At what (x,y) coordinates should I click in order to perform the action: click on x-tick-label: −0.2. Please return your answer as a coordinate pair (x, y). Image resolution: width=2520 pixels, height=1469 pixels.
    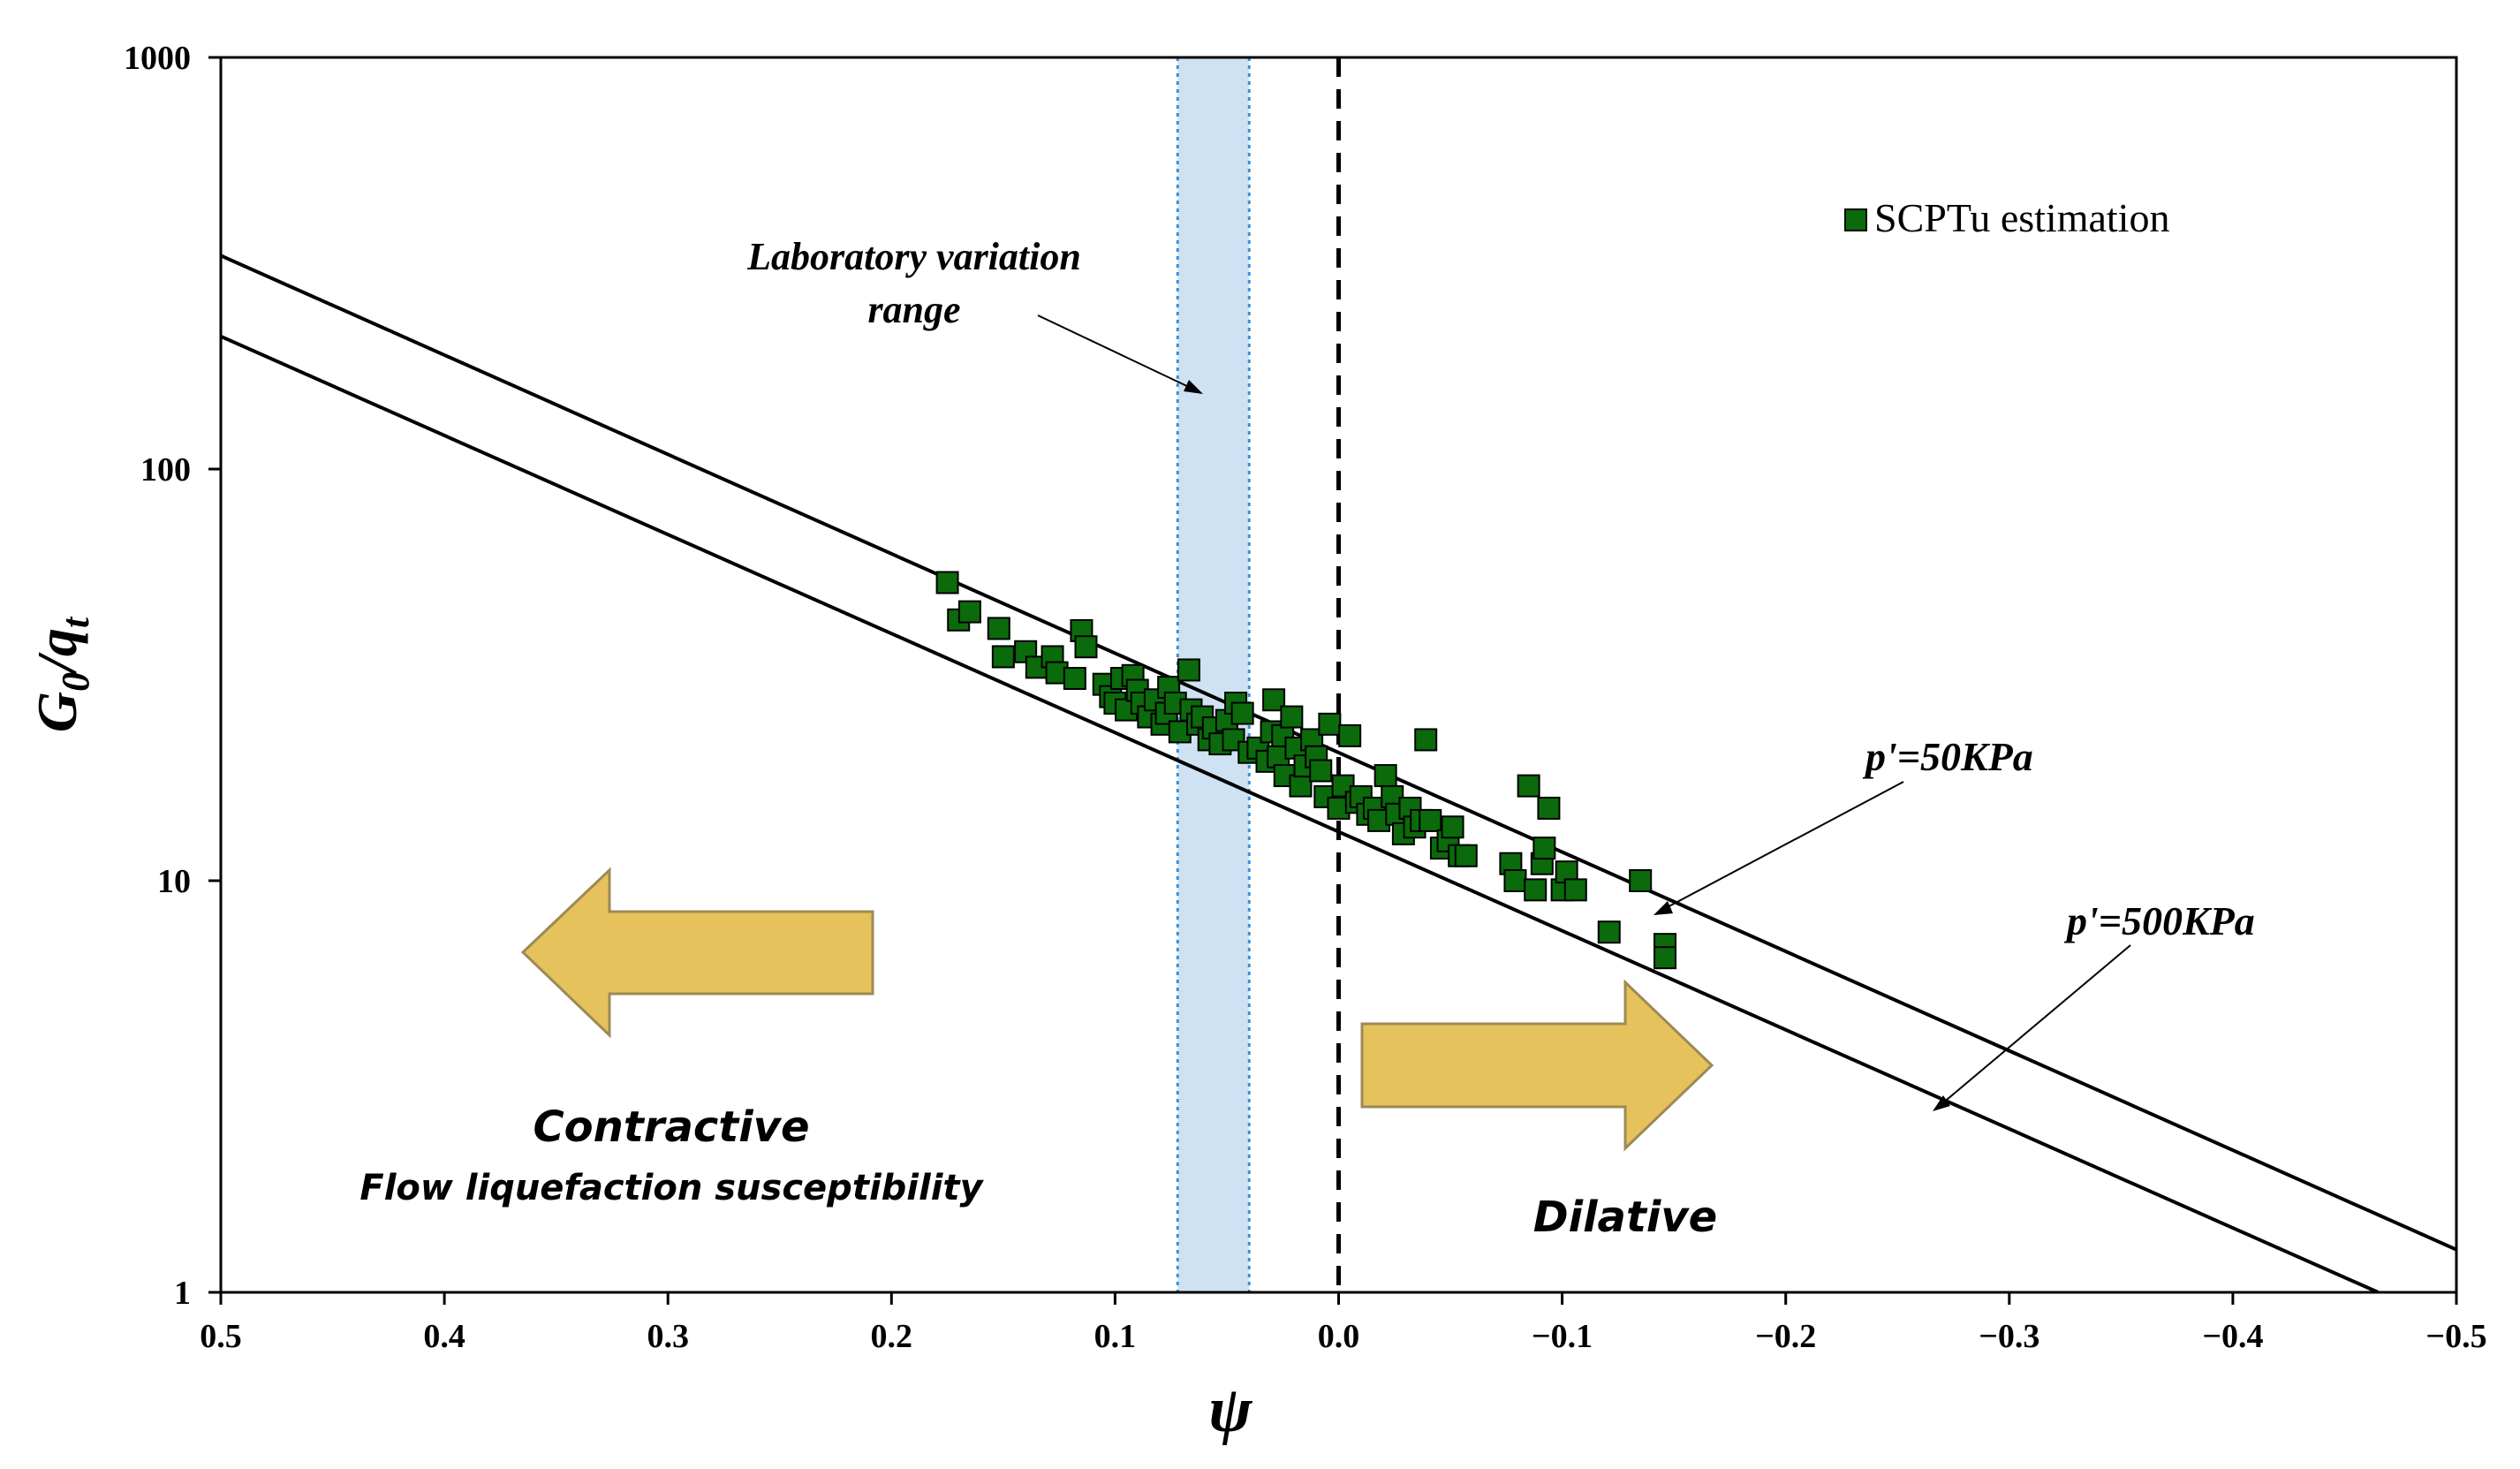
    Looking at the image, I should click on (1785, 1336).